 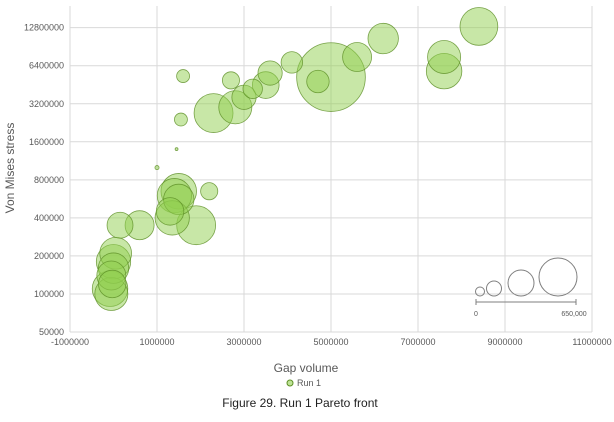 I want to click on x-tick-label: 11000000, so click(x=591, y=342).